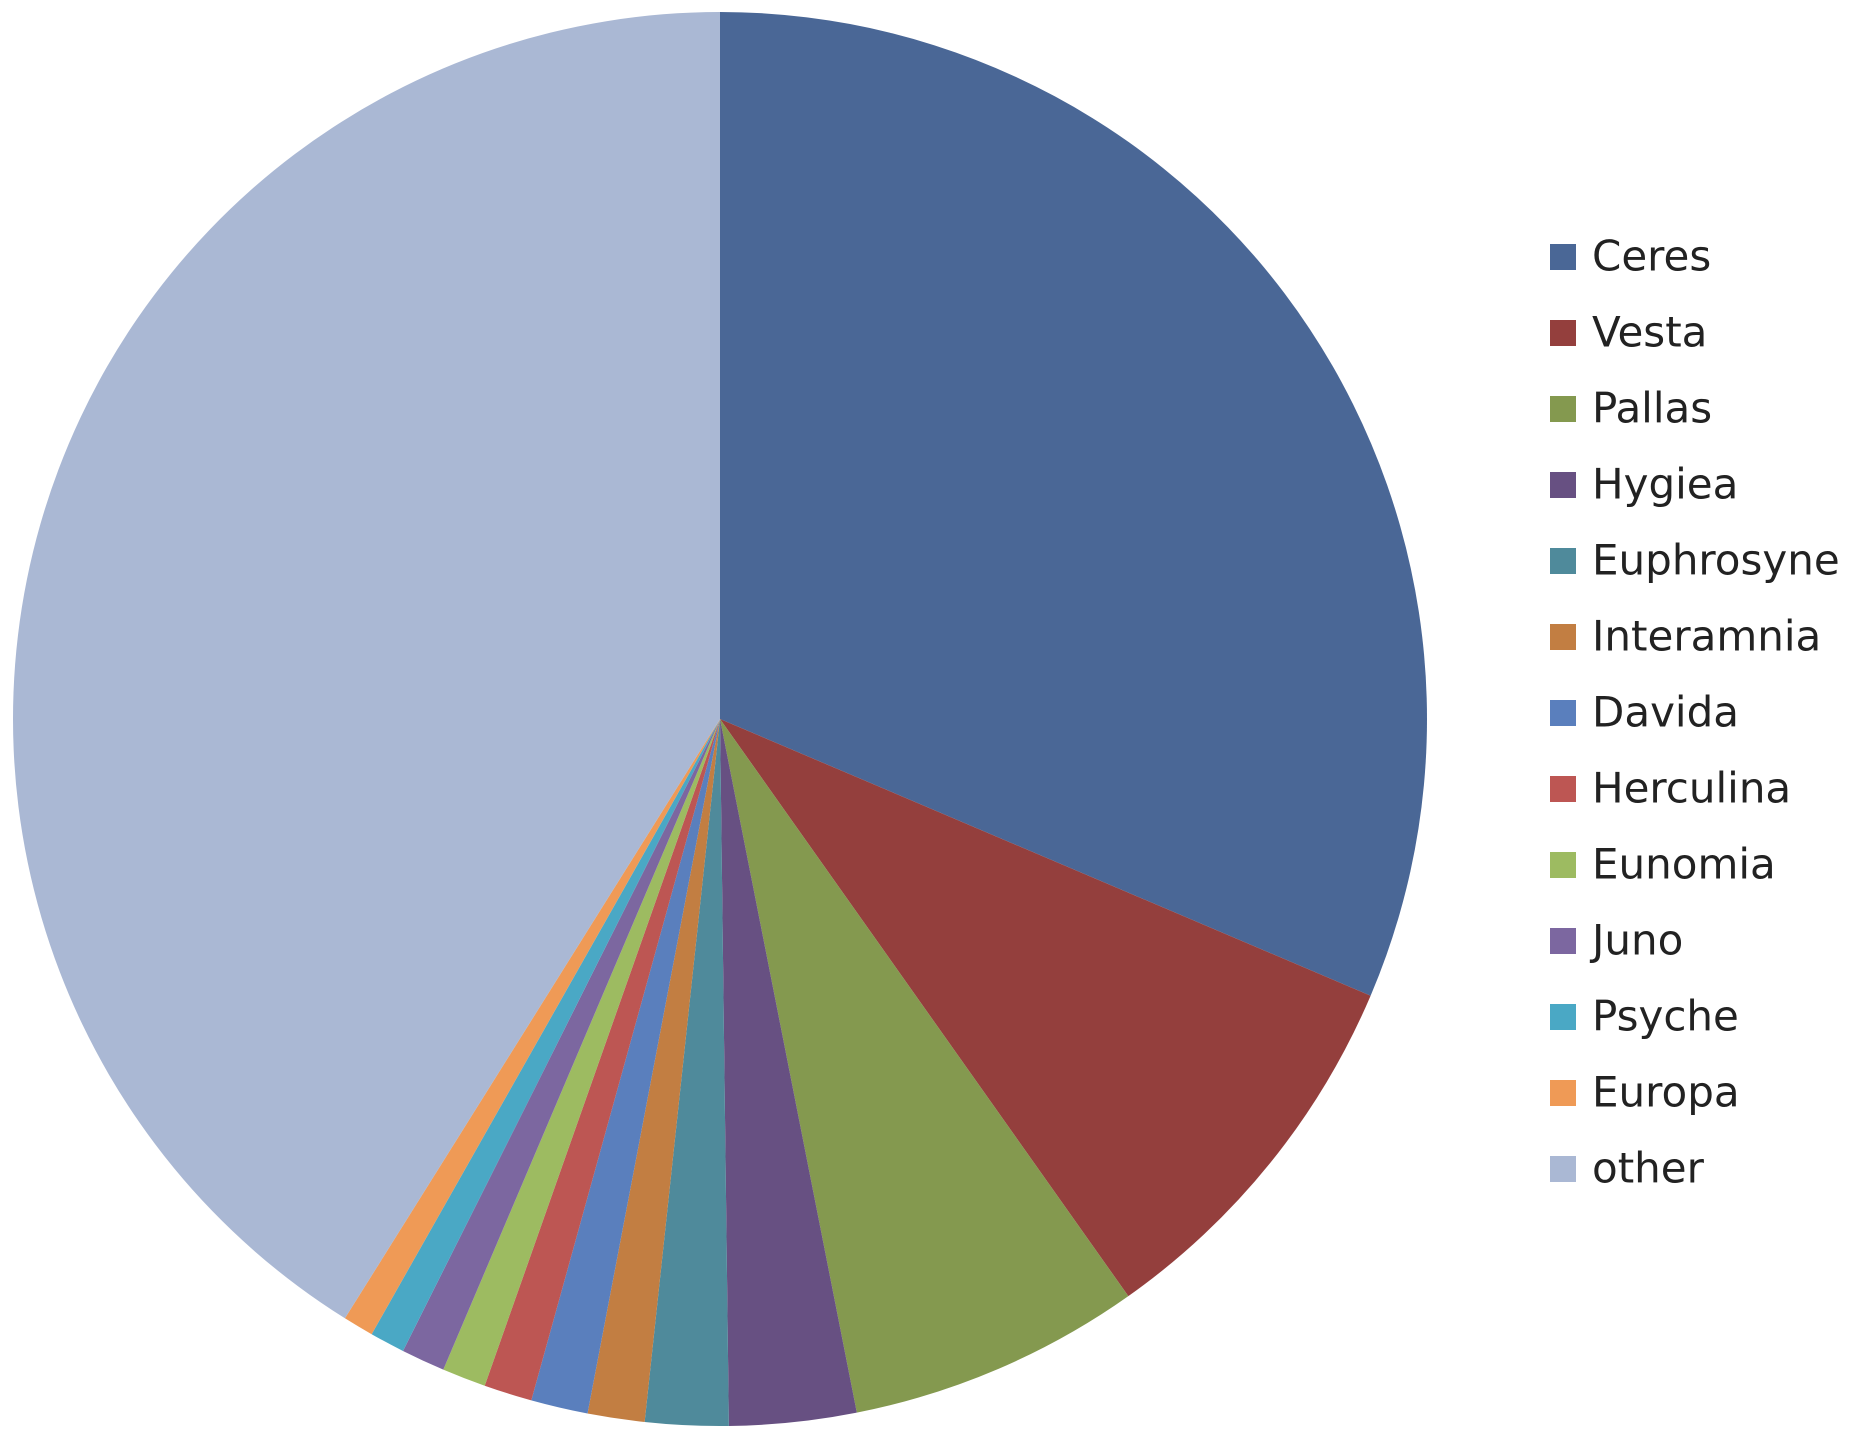 Image resolution: width=1863 pixels, height=1444 pixels. What do you see at coordinates (1651, 256) in the screenshot?
I see `legend-label: Ceres` at bounding box center [1651, 256].